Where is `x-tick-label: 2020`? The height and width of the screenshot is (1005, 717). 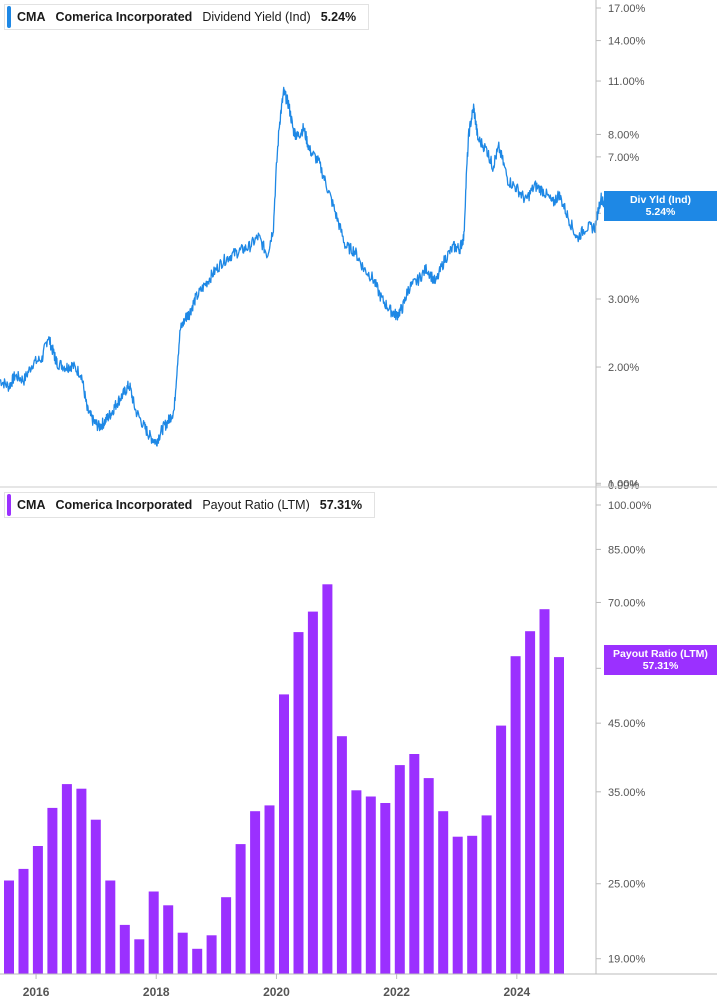
x-tick-label: 2020 is located at coordinates (276, 992).